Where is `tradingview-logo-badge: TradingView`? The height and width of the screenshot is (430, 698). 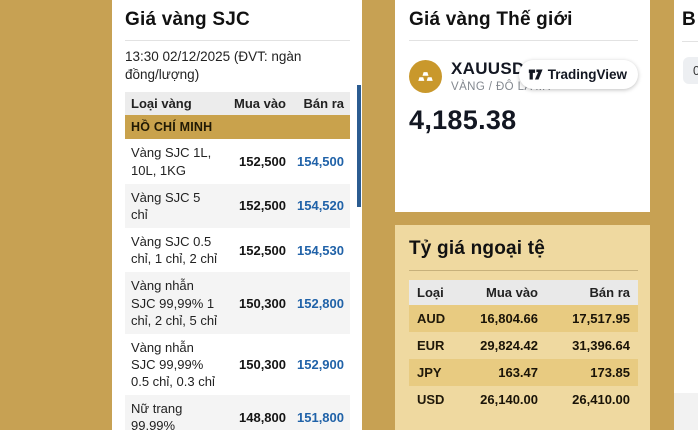
tradingview-logo-badge: TradingView is located at coordinates (578, 74).